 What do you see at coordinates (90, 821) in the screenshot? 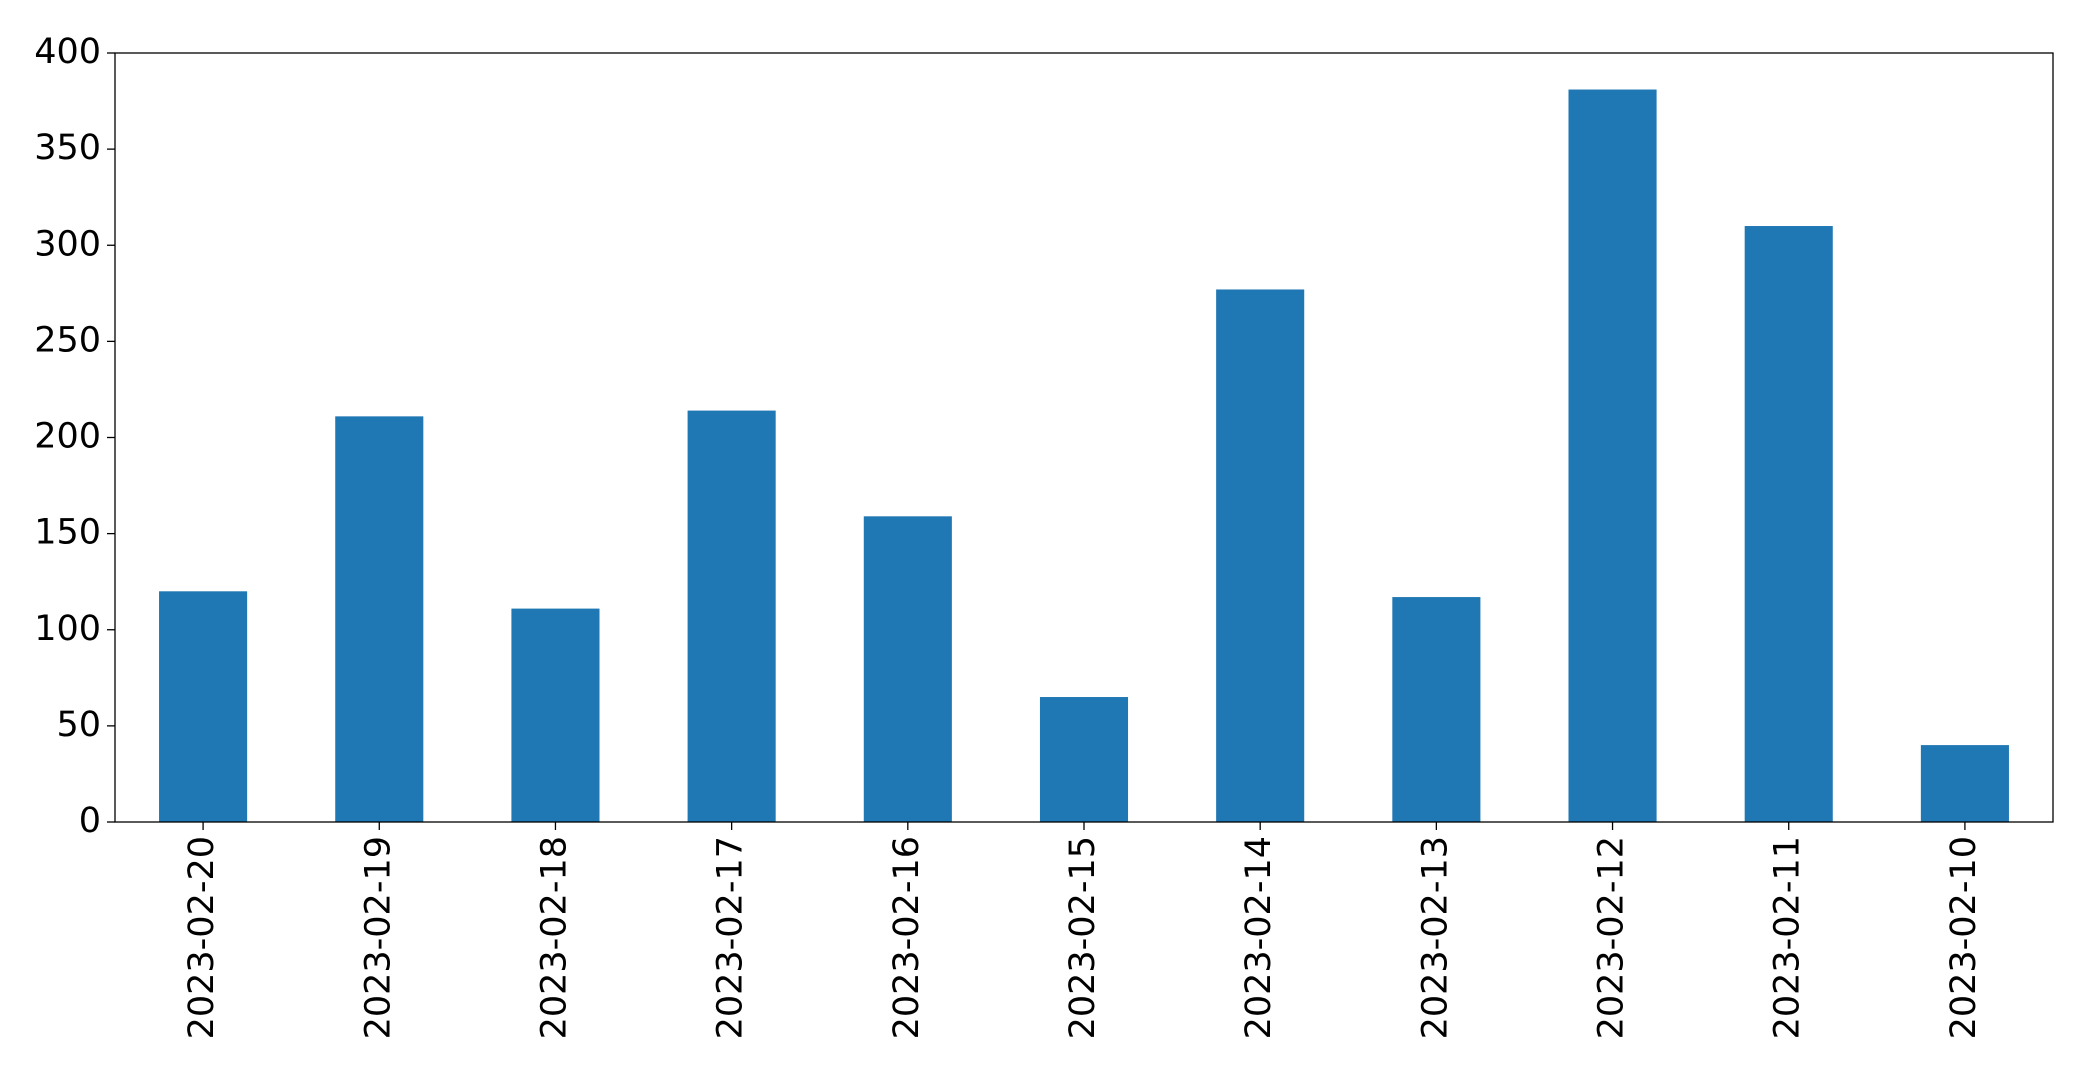
I see `y-tick-label: 0` at bounding box center [90, 821].